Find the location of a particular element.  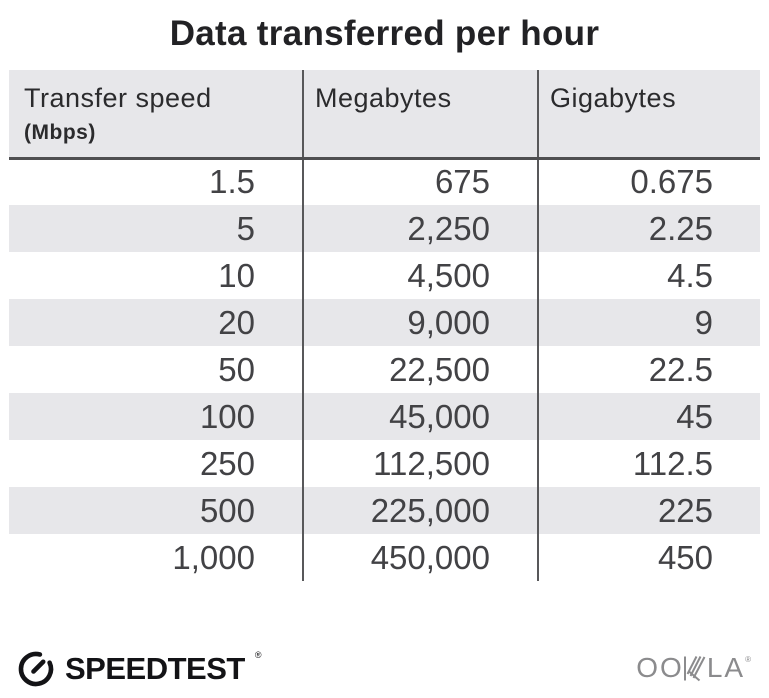

ookla-stylized-k-icon is located at coordinates (694, 668).